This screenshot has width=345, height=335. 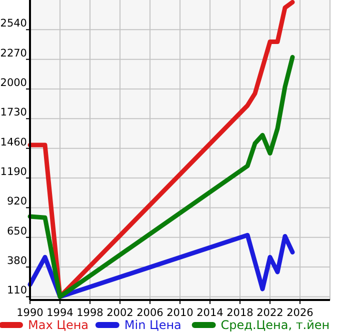 What do you see at coordinates (13, 53) in the screenshot?
I see `y-tick-label: 2270` at bounding box center [13, 53].